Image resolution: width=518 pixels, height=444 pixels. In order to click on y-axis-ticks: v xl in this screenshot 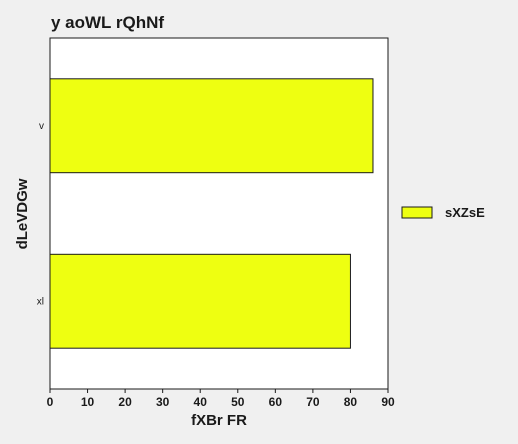, I will do `click(40, 214)`.